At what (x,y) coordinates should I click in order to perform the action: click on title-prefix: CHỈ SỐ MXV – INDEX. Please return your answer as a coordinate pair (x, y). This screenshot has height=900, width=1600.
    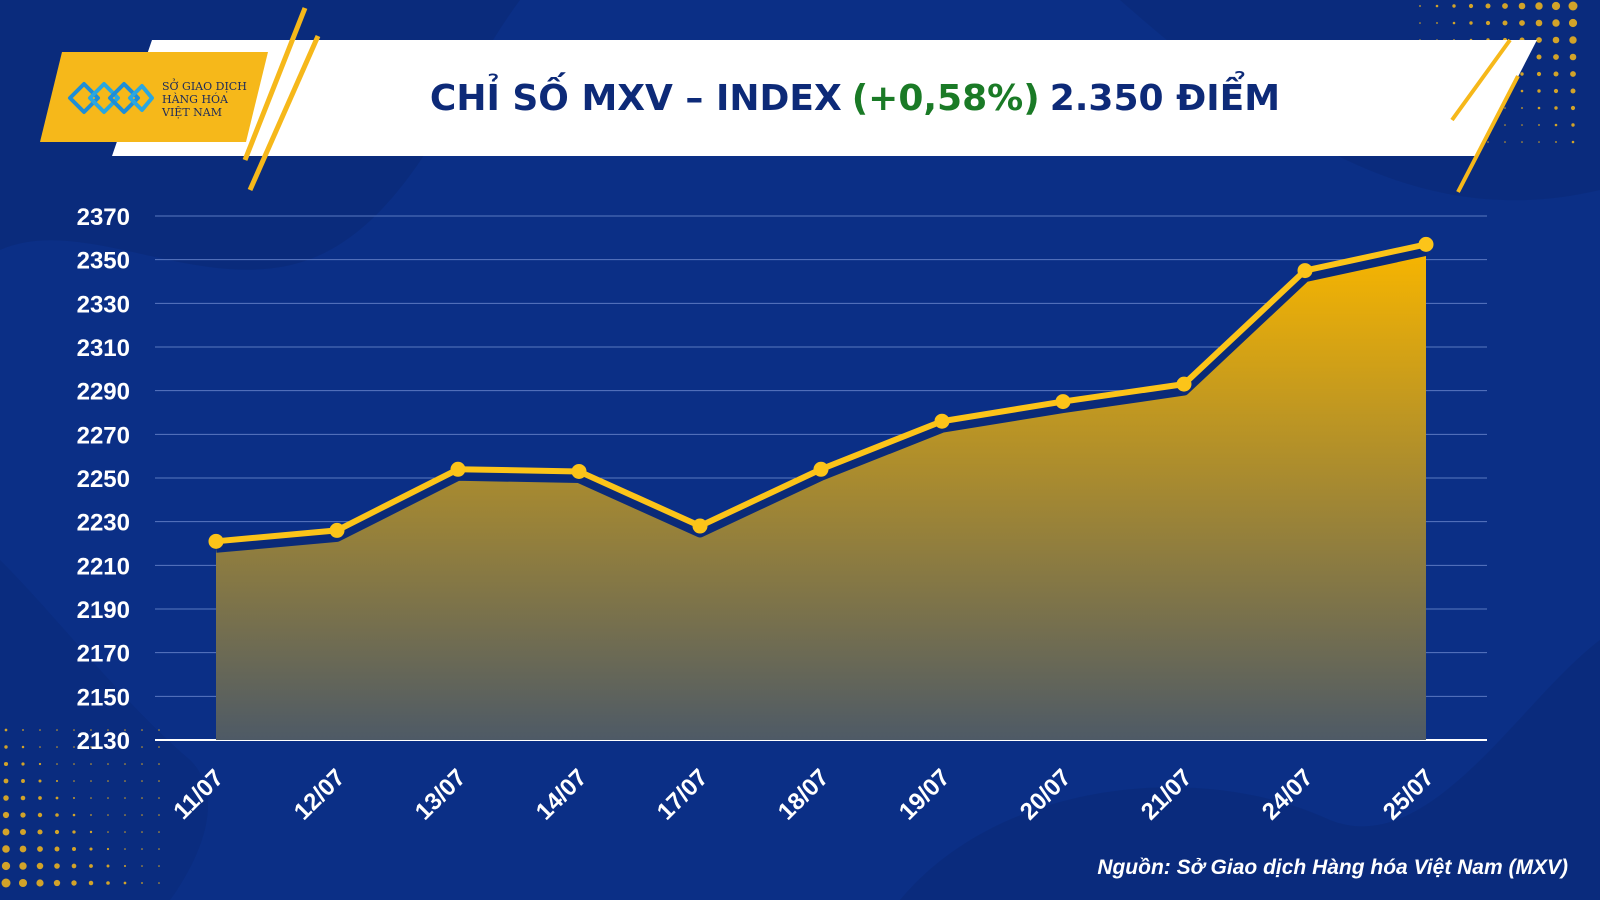
    Looking at the image, I should click on (635, 98).